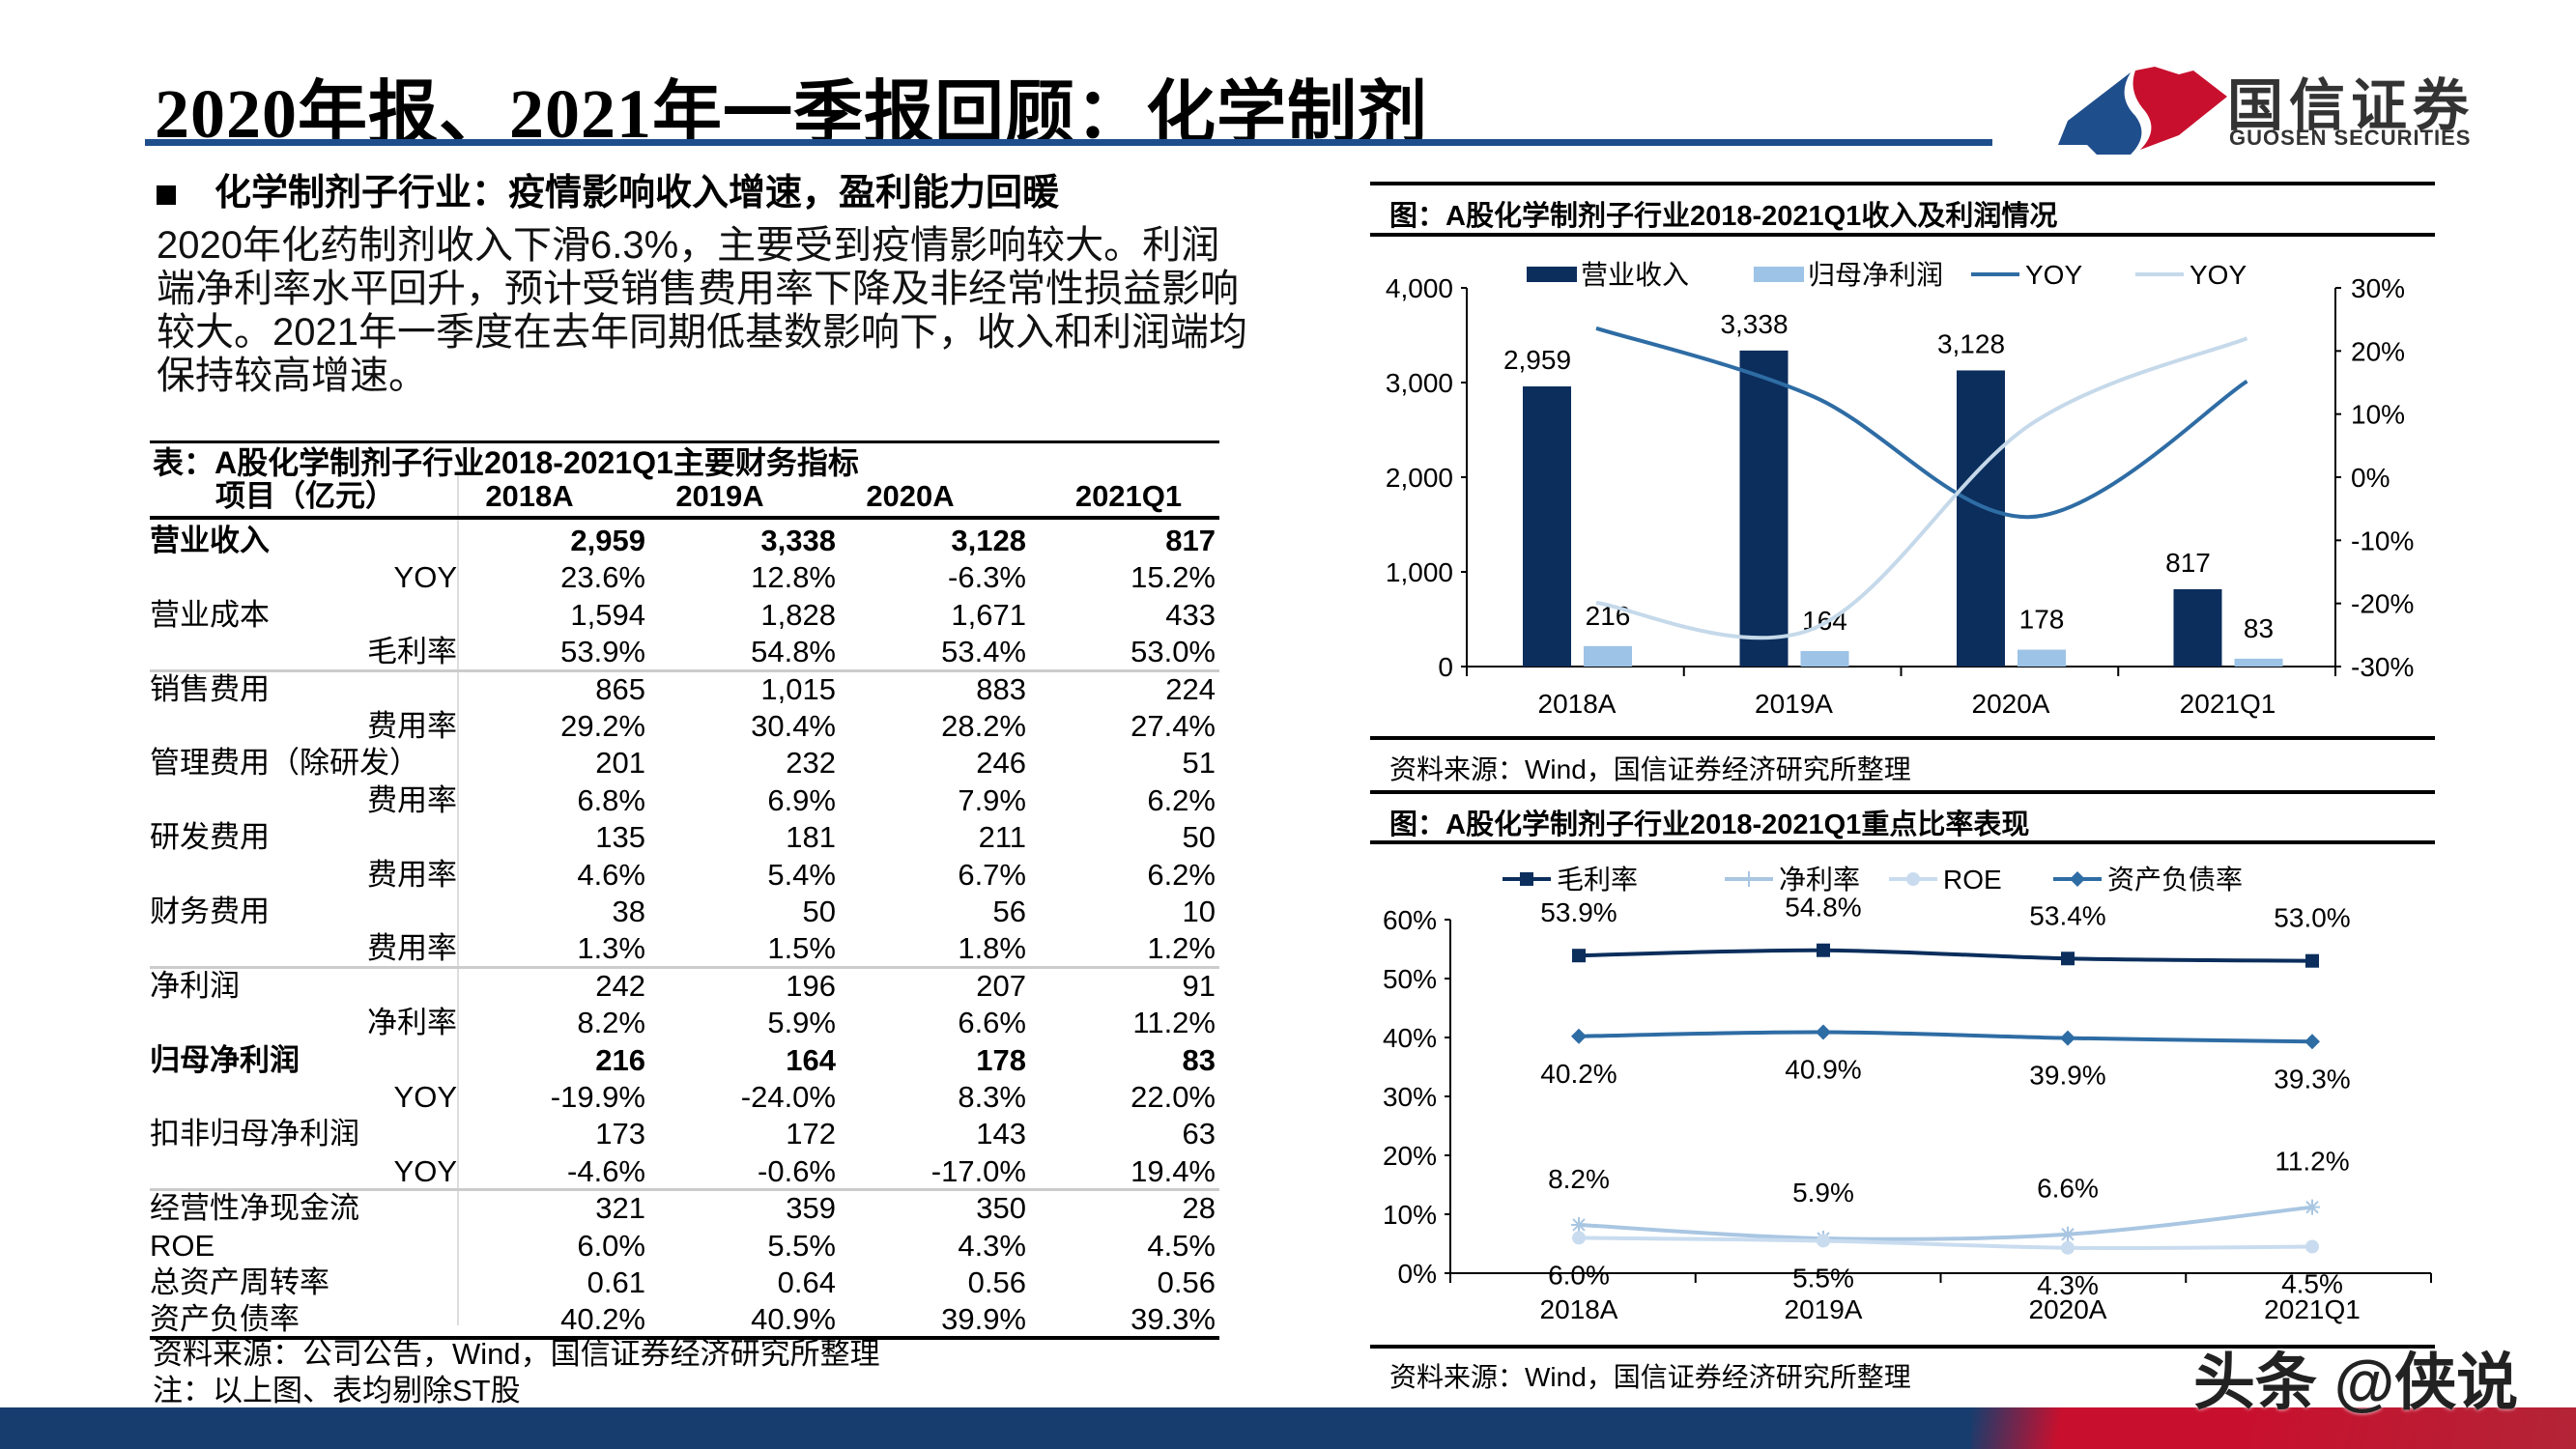 This screenshot has width=2576, height=1449. What do you see at coordinates (608, 614) in the screenshot?
I see `cell-value: 1,594` at bounding box center [608, 614].